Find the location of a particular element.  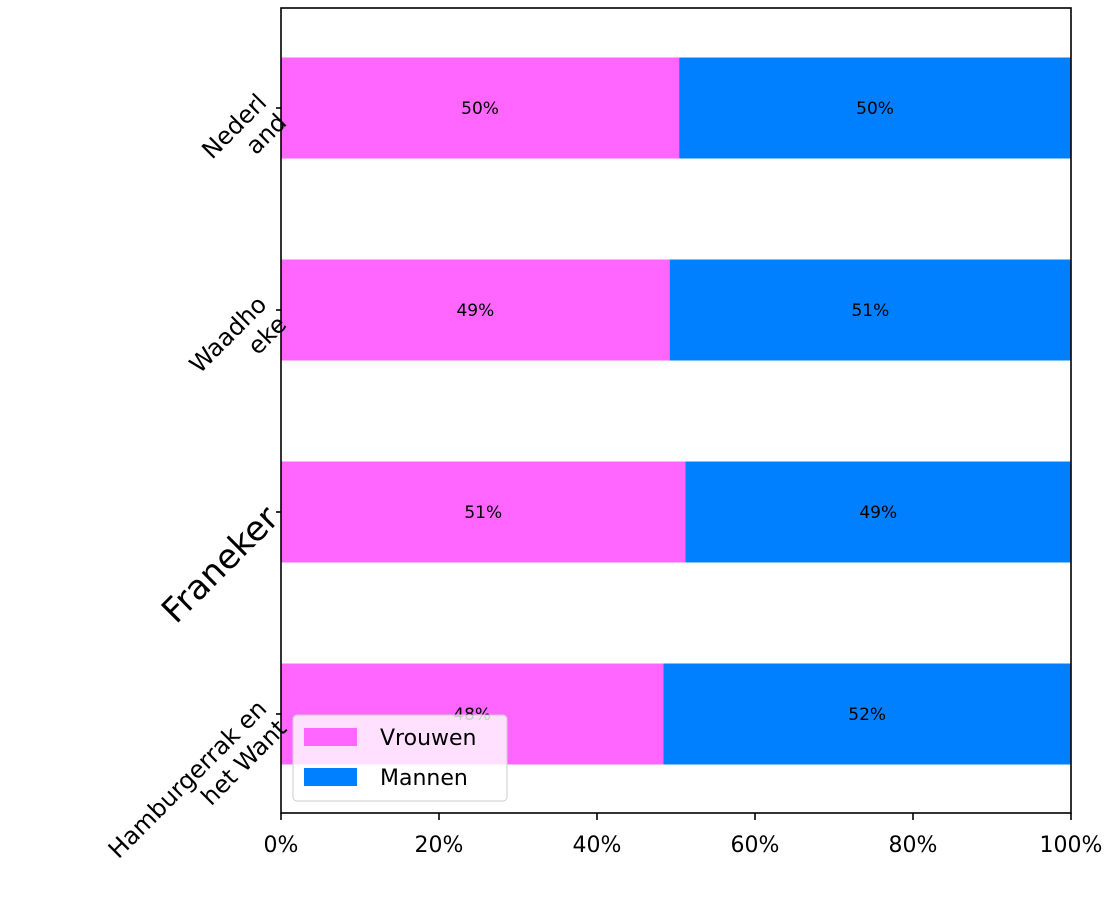

x-tick-label-3: 60% is located at coordinates (755, 845).